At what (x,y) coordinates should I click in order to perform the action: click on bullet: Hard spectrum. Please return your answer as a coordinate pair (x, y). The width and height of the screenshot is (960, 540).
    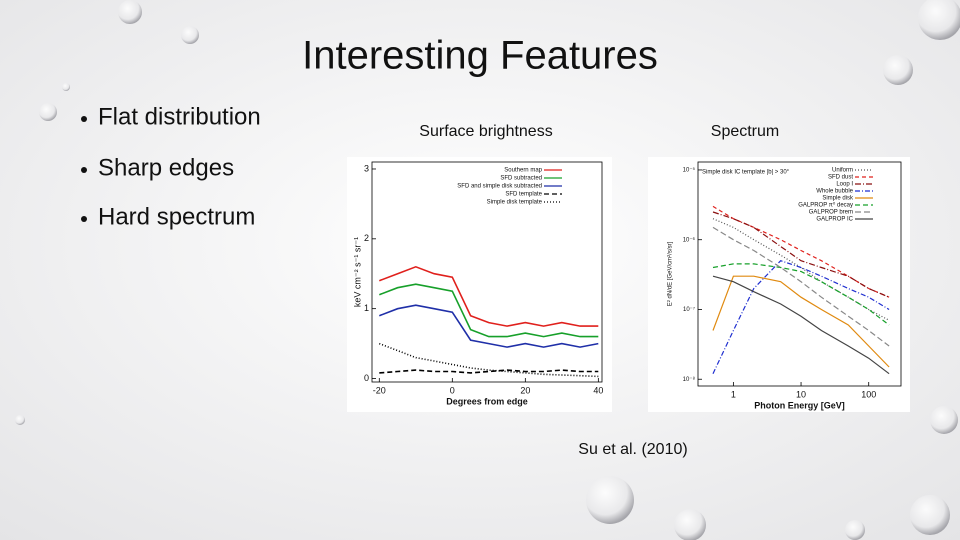
    Looking at the image, I should click on (176, 216).